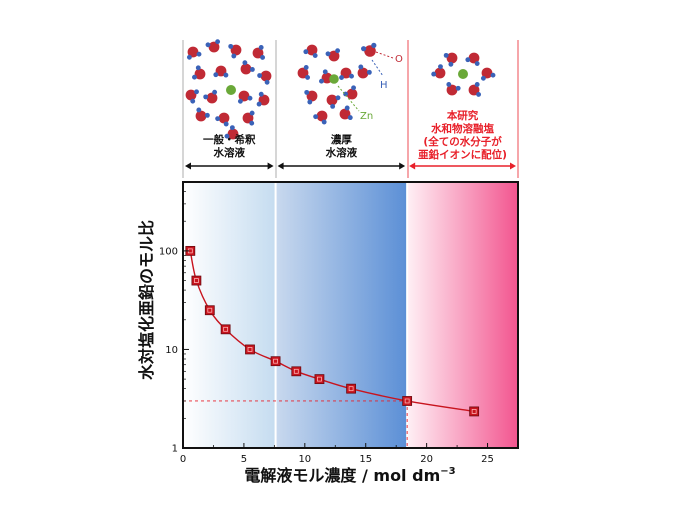  Describe the element at coordinates (337, 454) in the screenshot. I see `x-axis: 0 5 10 15 20 25` at that location.